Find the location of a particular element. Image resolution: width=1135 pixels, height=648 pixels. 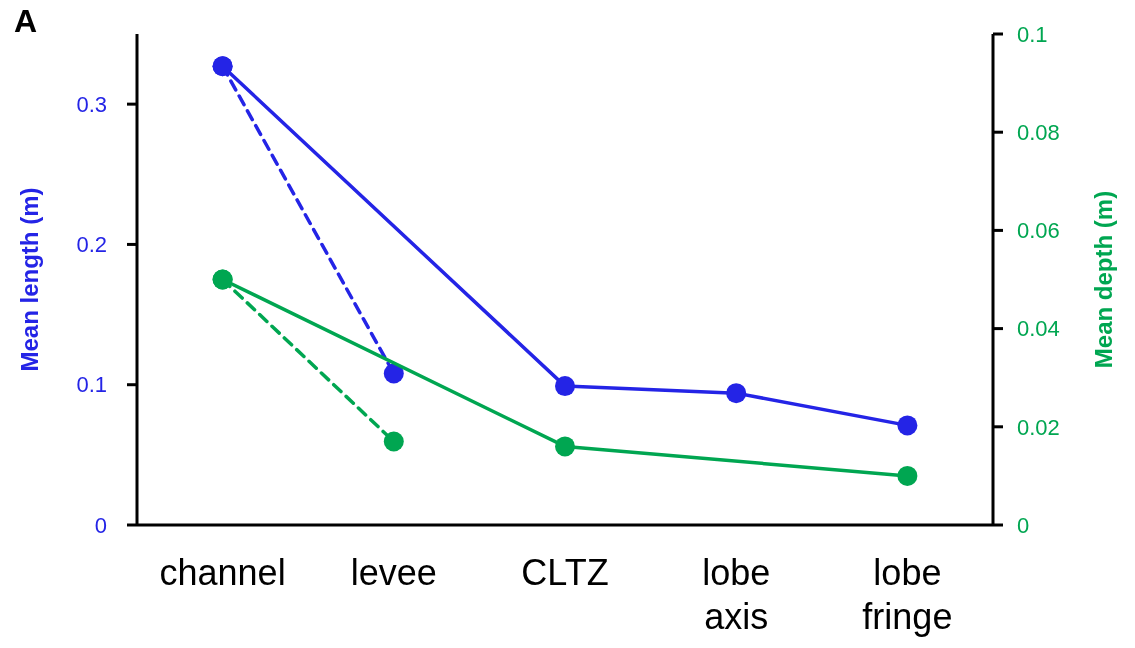

y-tick-label: 0.2 is located at coordinates (91, 245).